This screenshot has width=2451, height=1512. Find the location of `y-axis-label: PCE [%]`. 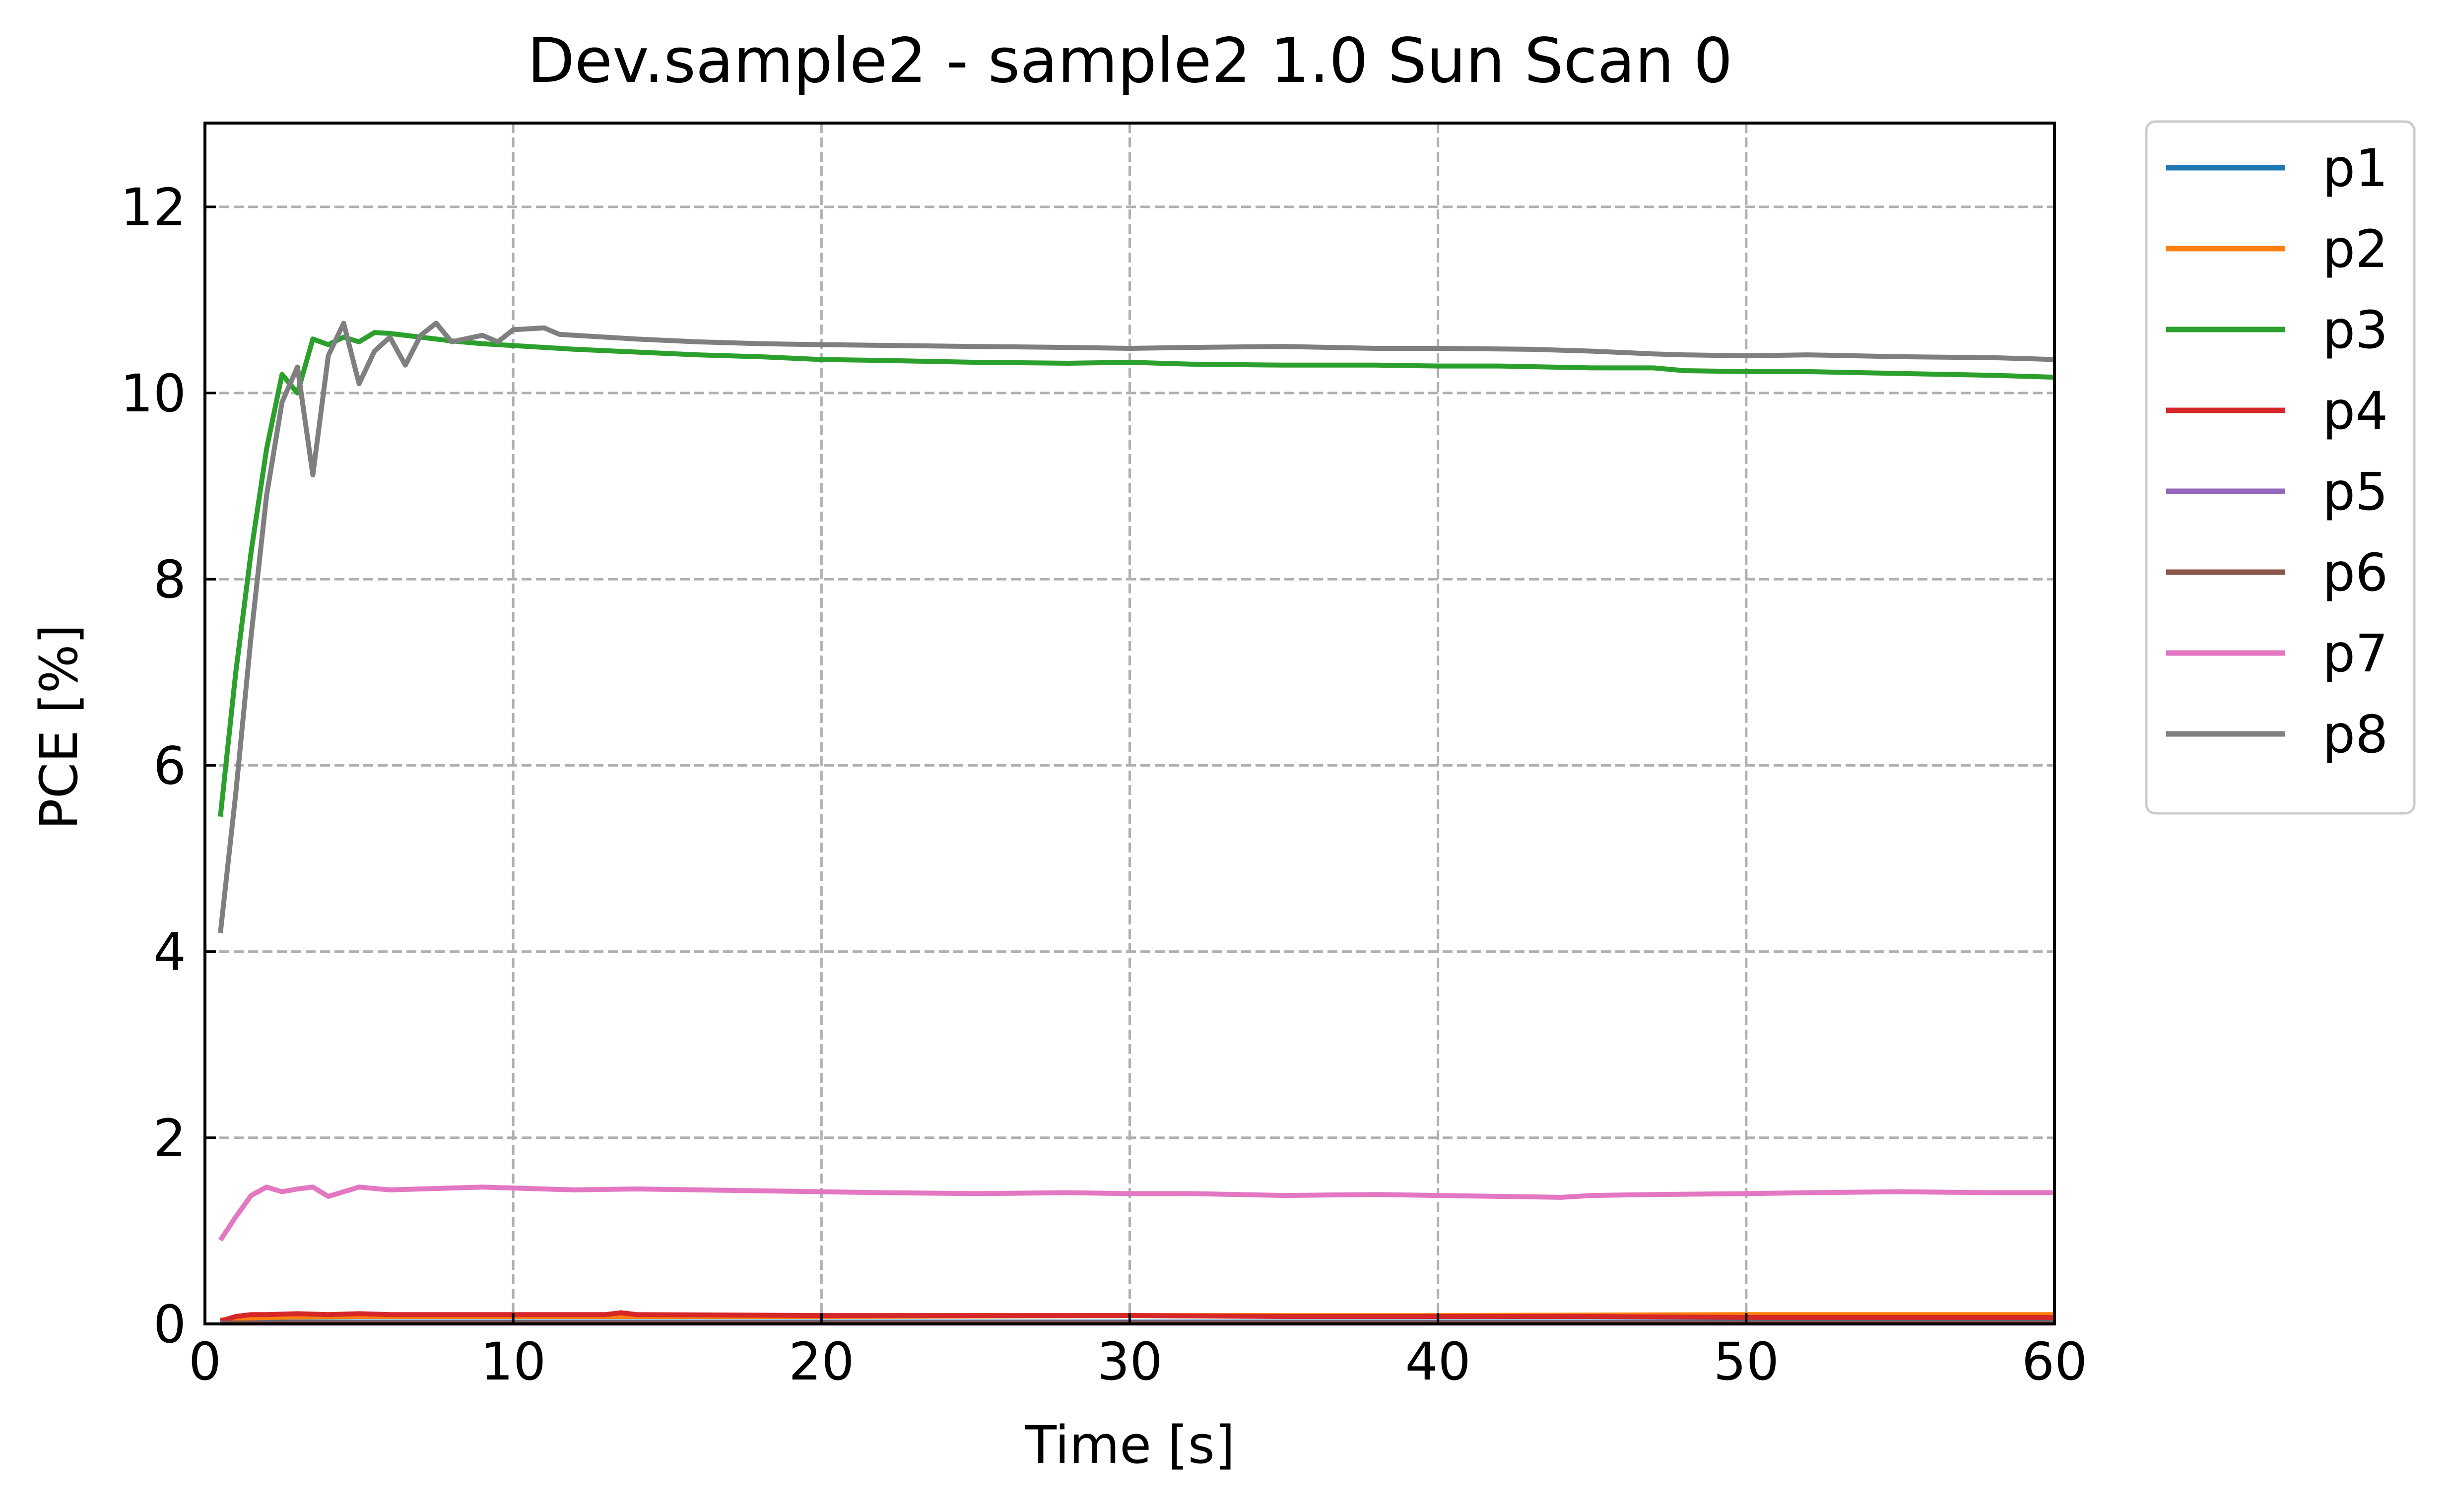

y-axis-label: PCE [%] is located at coordinates (59, 727).